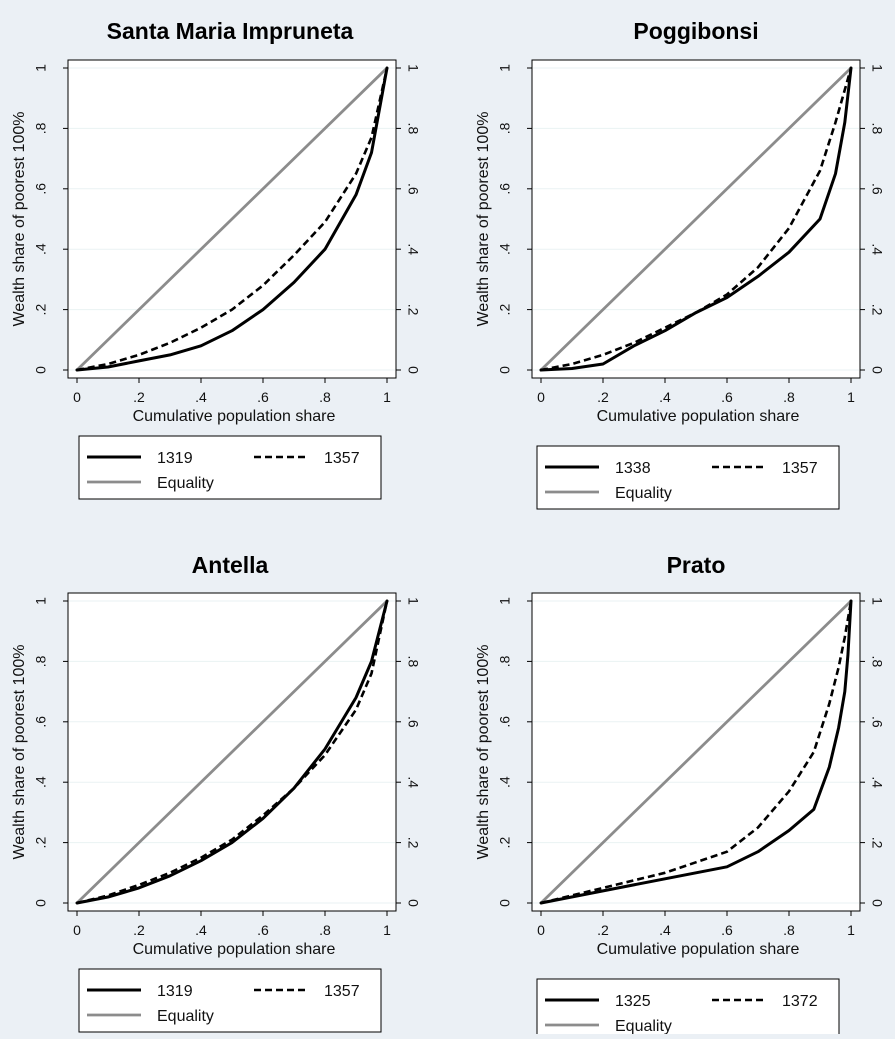 This screenshot has width=895, height=1039. What do you see at coordinates (800, 1001) in the screenshot?
I see `legend-label: 1372` at bounding box center [800, 1001].